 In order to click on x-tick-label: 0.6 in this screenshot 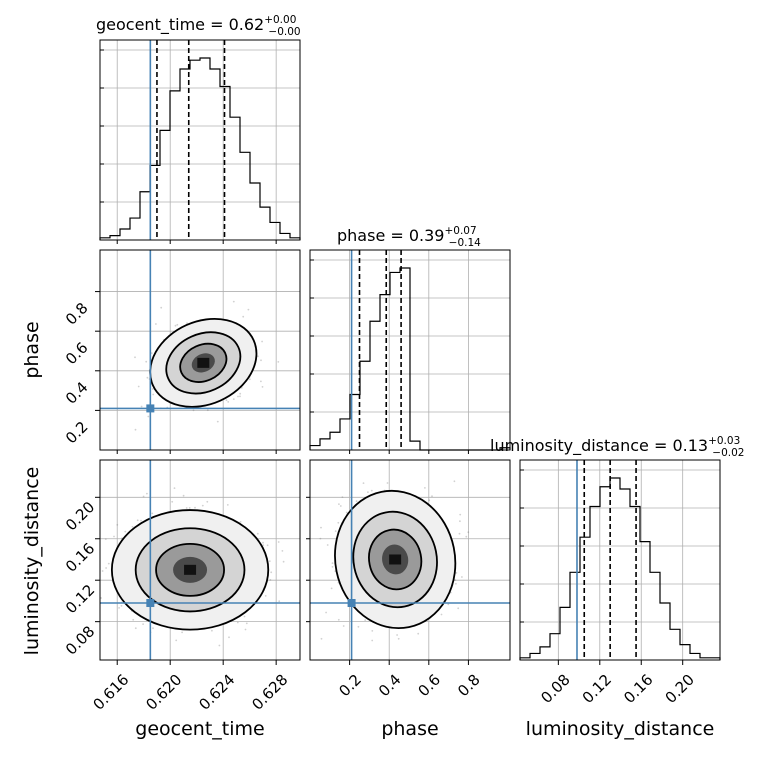, I will do `click(430, 686)`.